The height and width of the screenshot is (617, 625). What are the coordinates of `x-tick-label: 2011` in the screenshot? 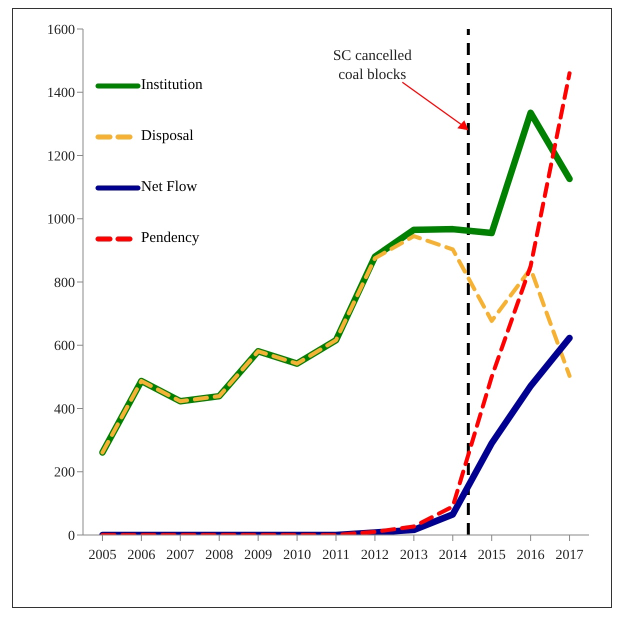 It's located at (336, 555).